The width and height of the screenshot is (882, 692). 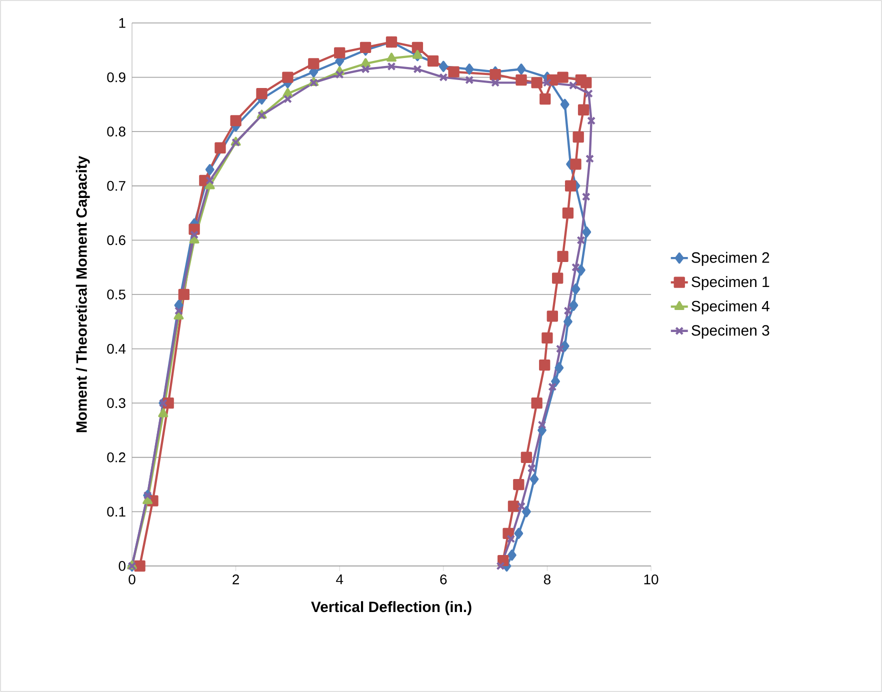 I want to click on x-tick-label: 4, so click(x=340, y=579).